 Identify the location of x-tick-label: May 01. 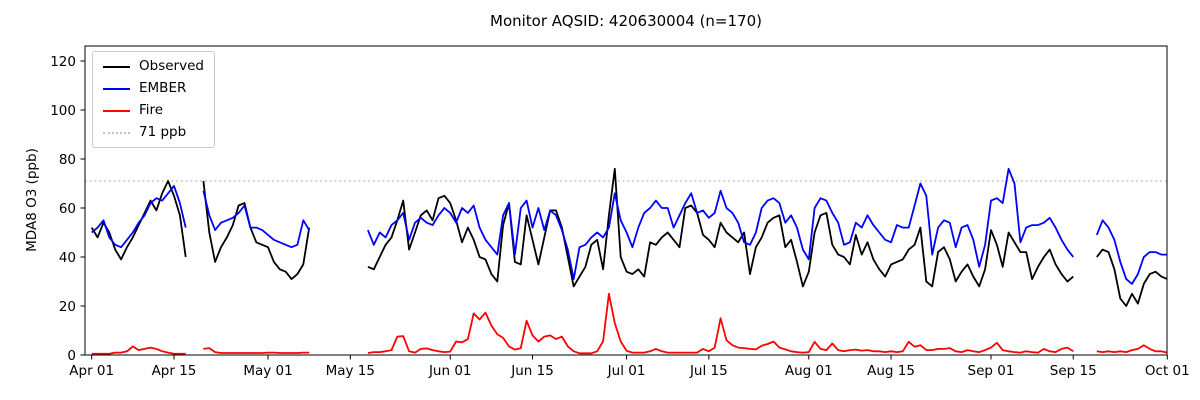
(267, 371).